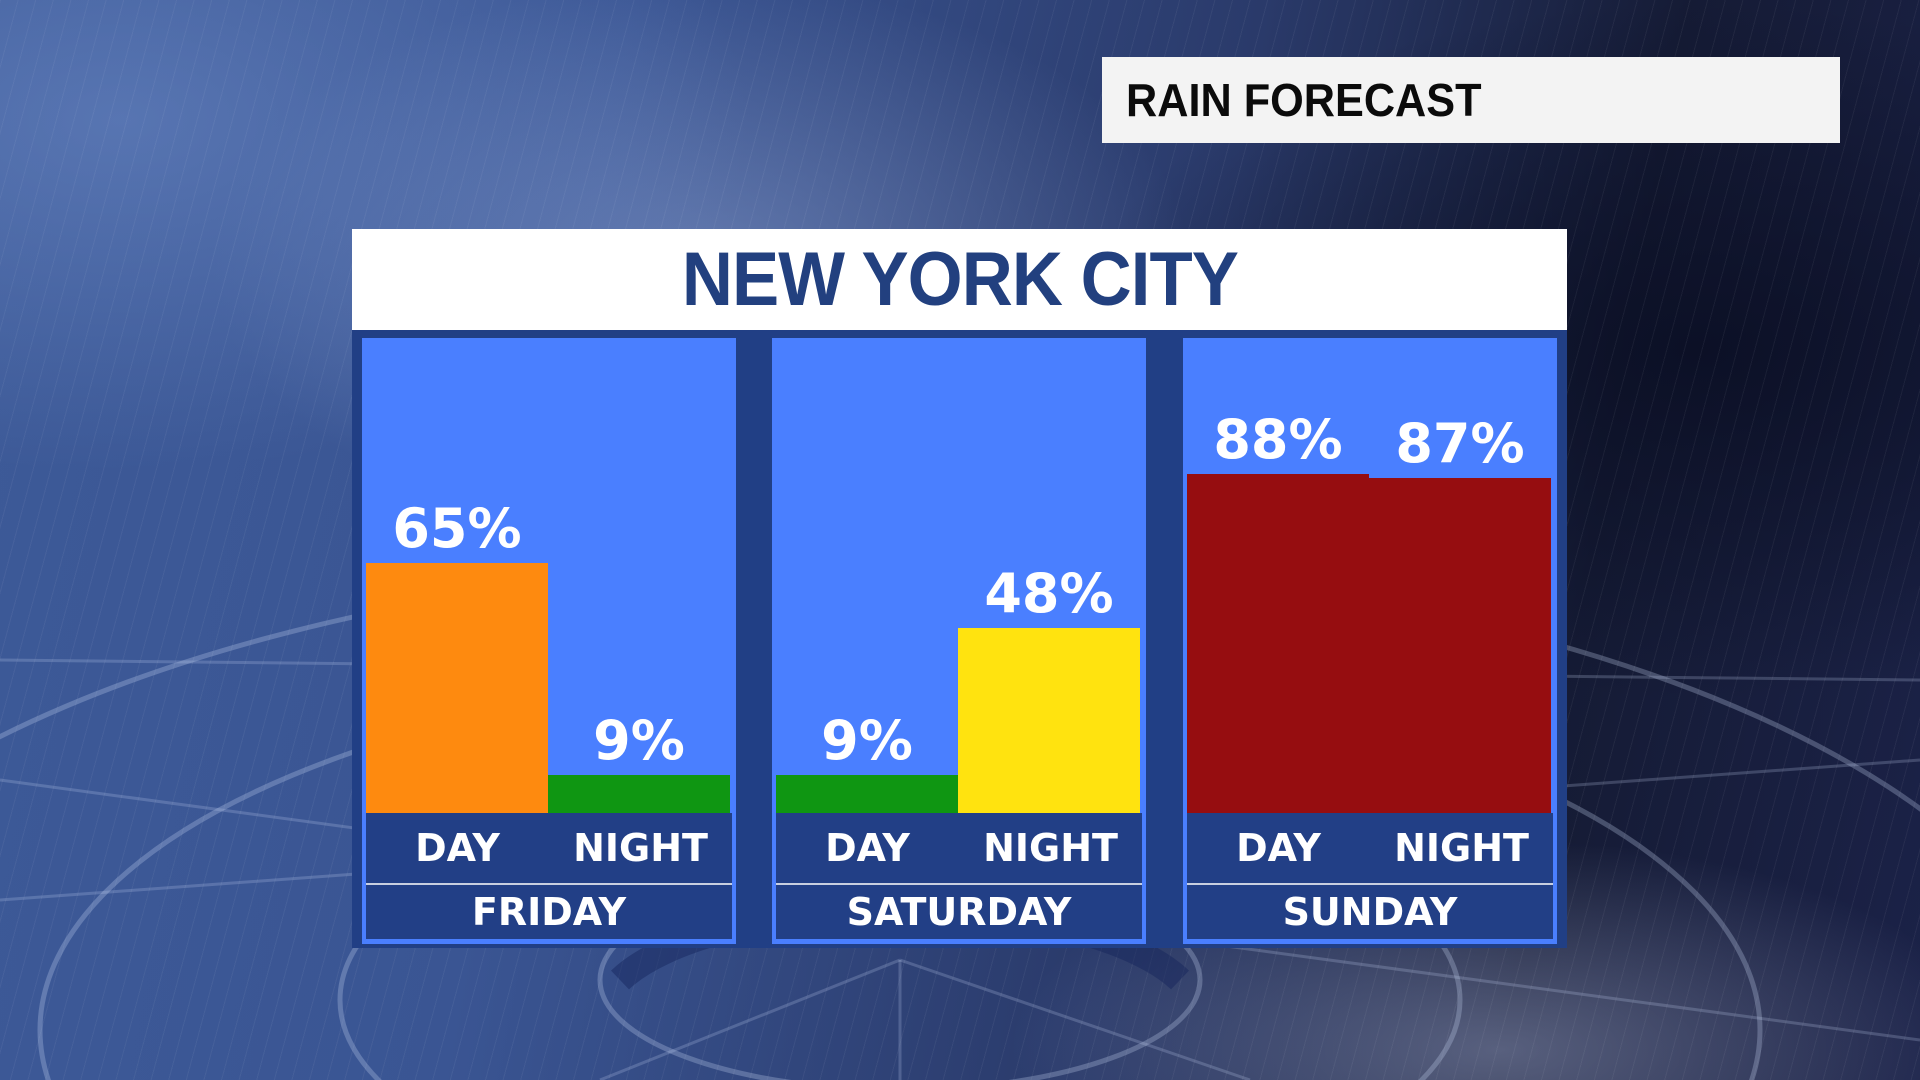  What do you see at coordinates (959, 876) in the screenshot?
I see `label-band-saturday: DAY NIGHT SATURDAY` at bounding box center [959, 876].